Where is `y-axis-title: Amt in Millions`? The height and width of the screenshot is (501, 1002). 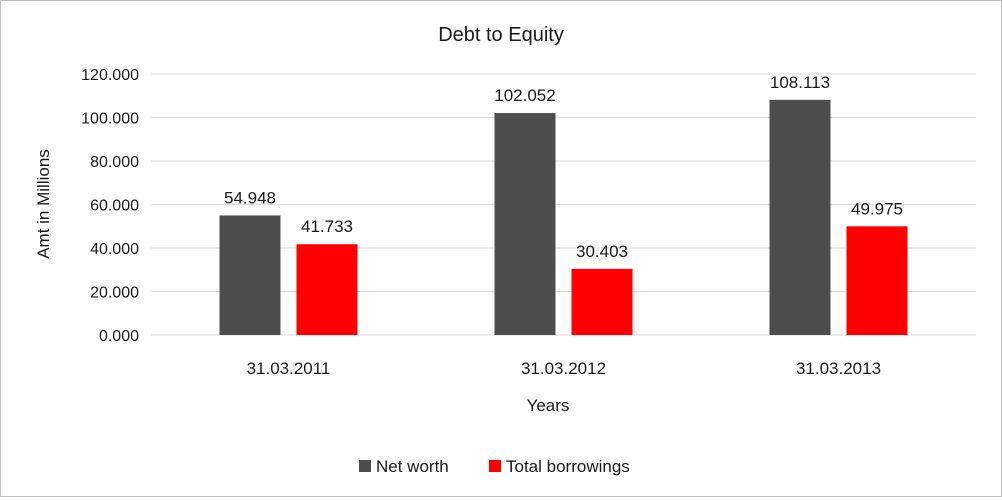 y-axis-title: Amt in Millions is located at coordinates (43, 204).